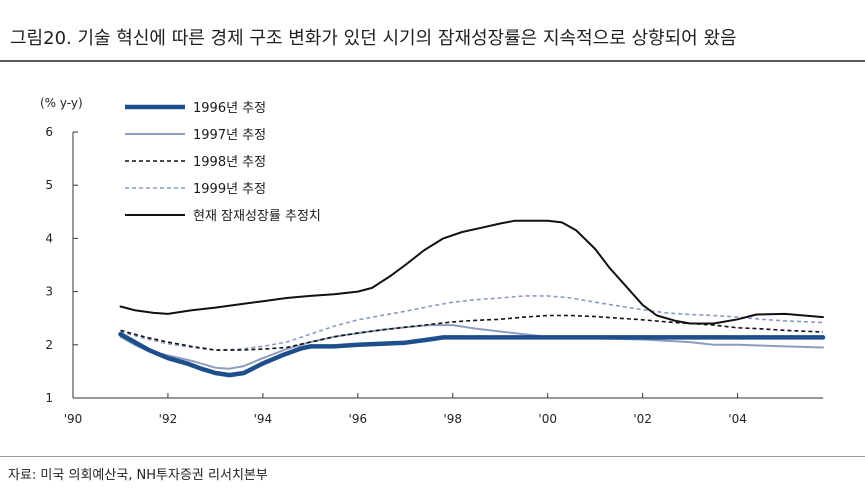 The height and width of the screenshot is (500, 865). I want to click on y-tick-label: 3, so click(49, 292).